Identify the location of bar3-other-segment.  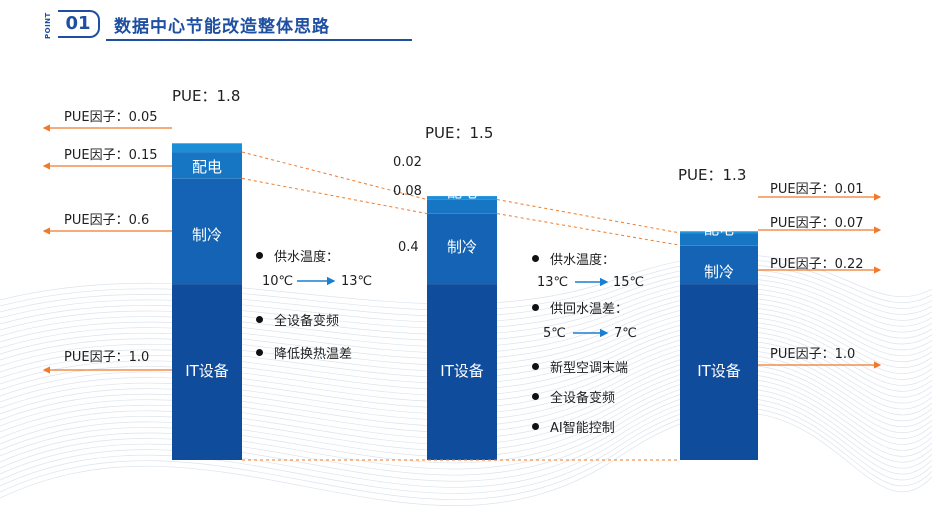
(719, 232).